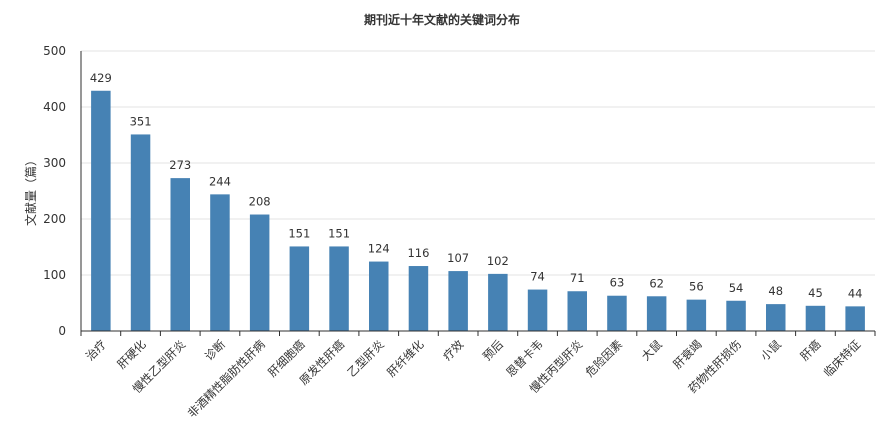 The image size is (884, 447). What do you see at coordinates (220, 181) in the screenshot?
I see `data-label: 244` at bounding box center [220, 181].